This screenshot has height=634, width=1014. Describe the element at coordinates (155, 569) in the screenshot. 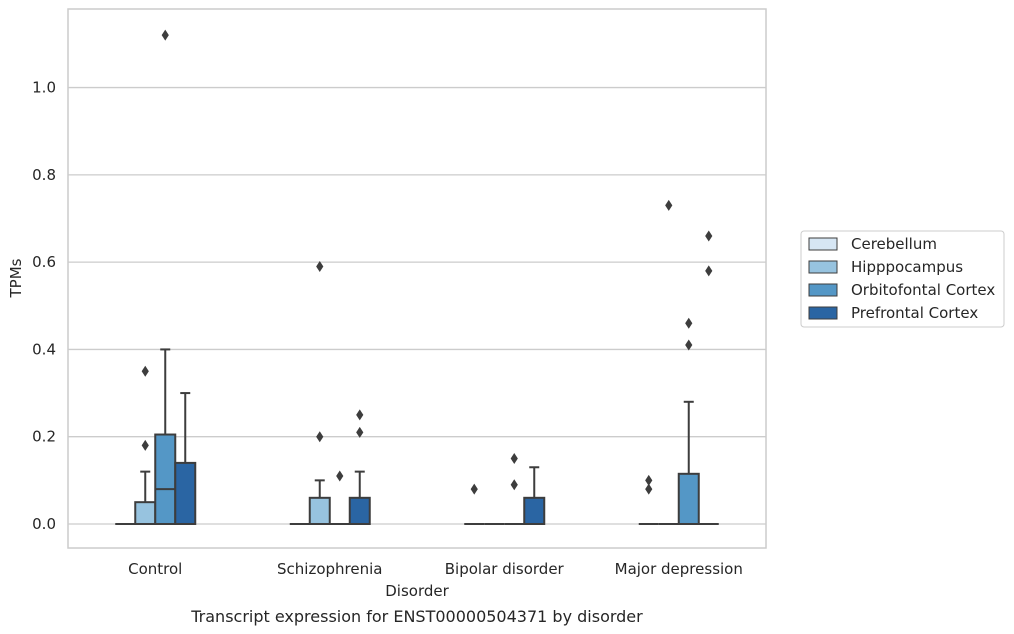

I see `x-tick-label: Control` at that location.